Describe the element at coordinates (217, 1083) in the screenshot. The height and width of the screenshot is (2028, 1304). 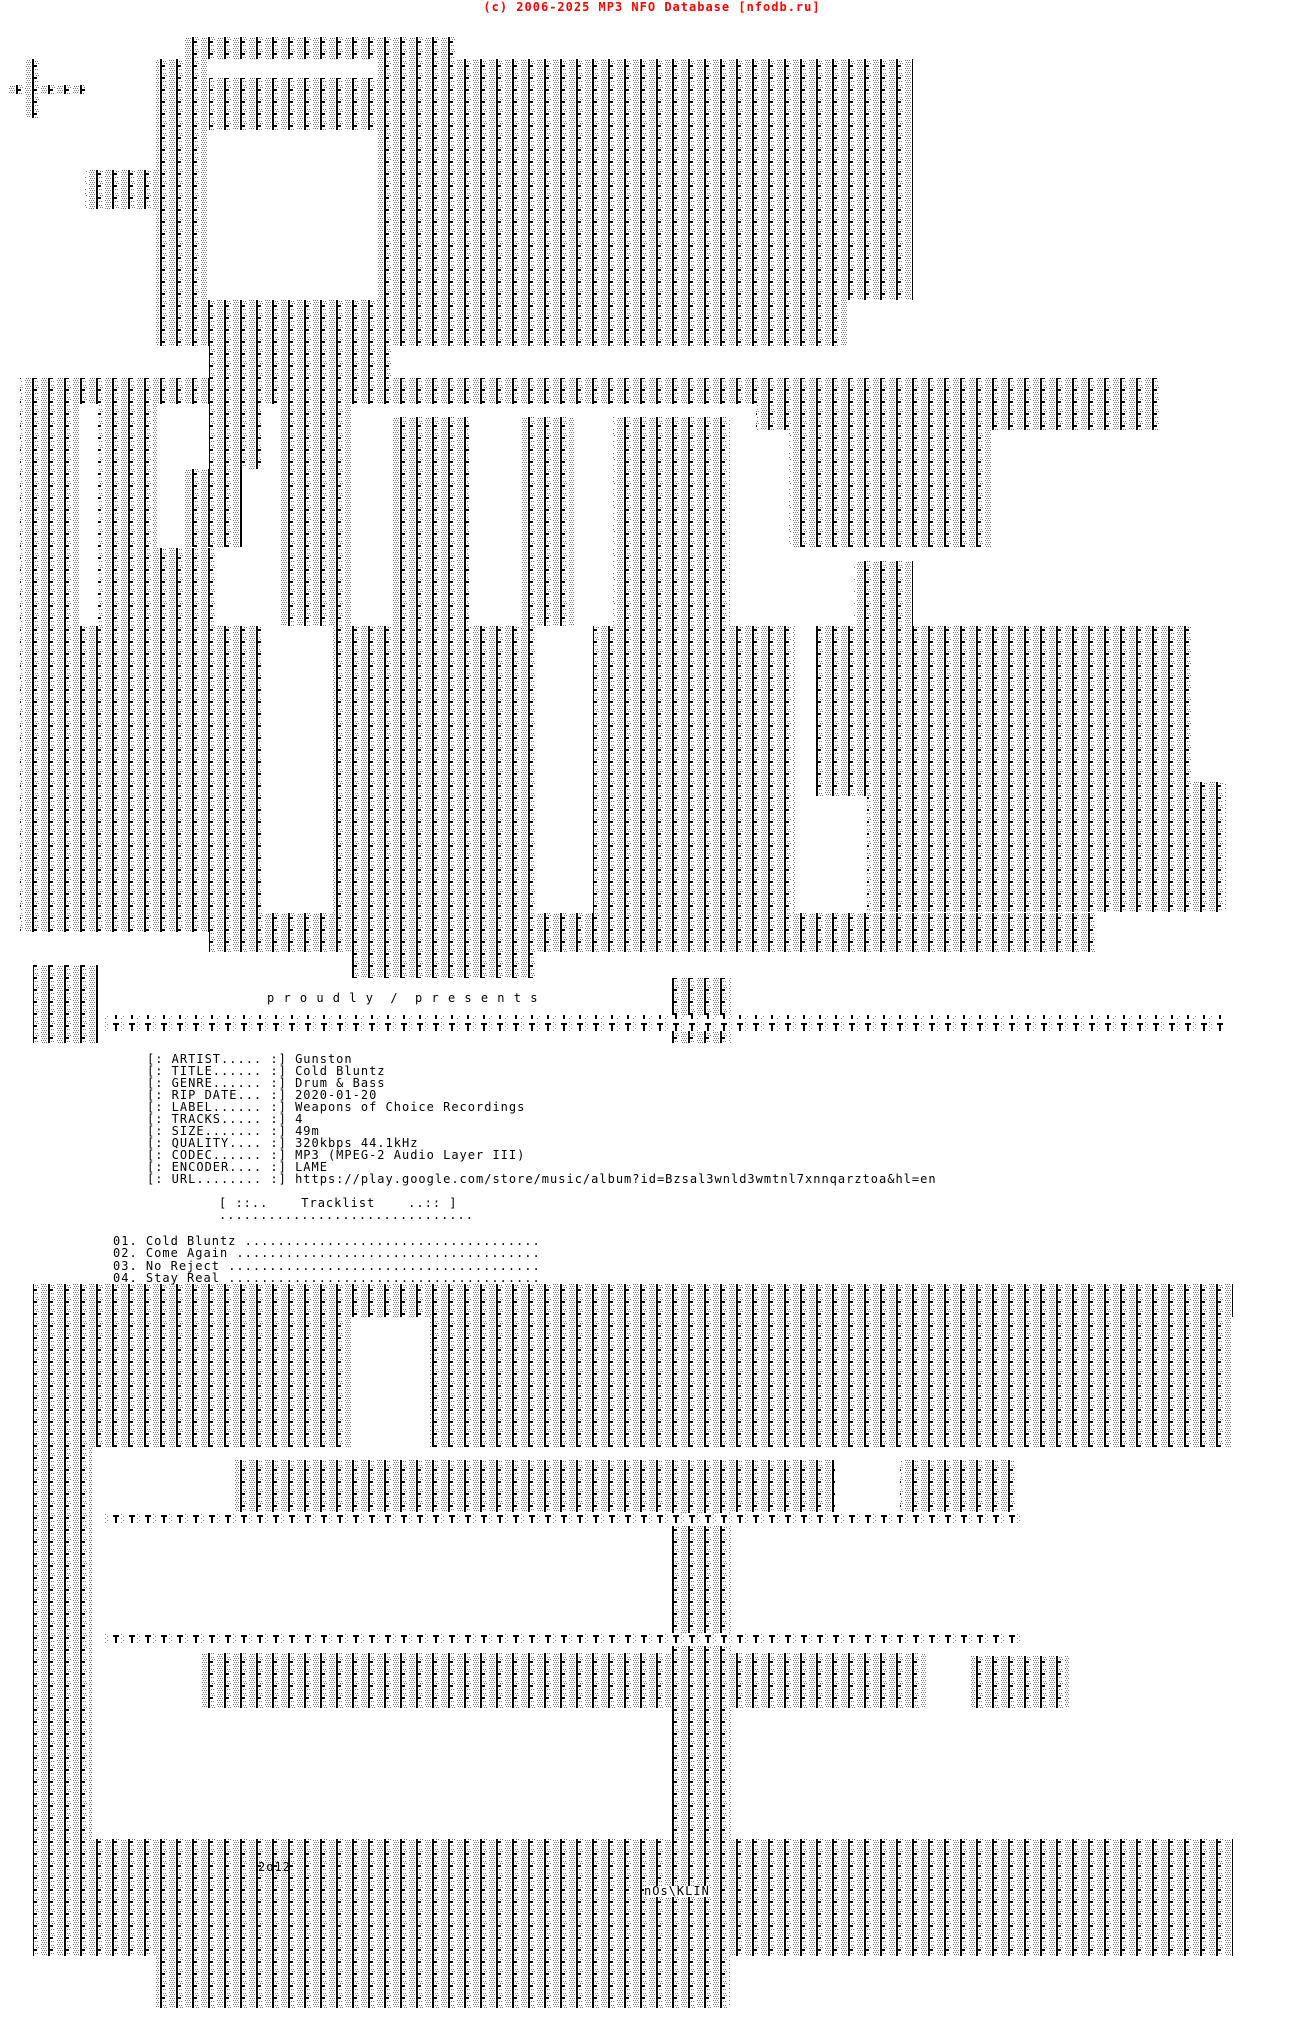
I see `info-label: [: GENRE...... :]` at that location.